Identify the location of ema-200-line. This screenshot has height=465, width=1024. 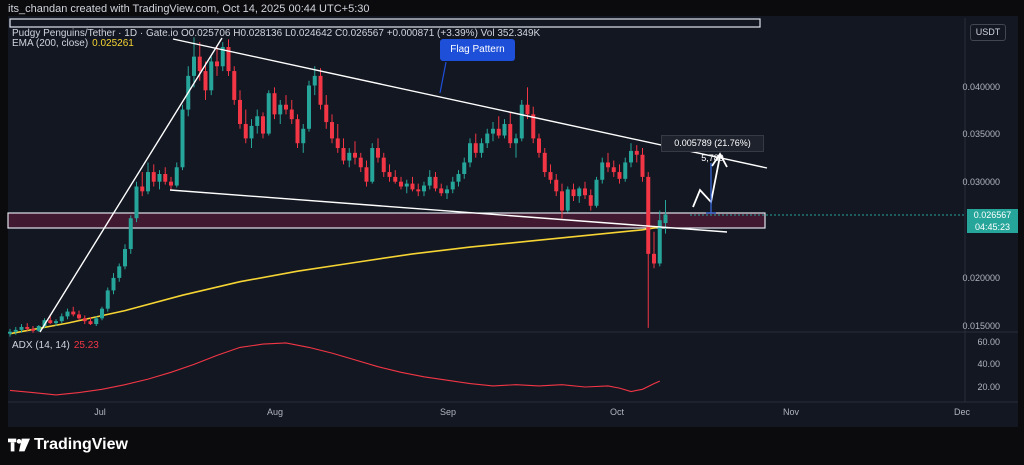
(334, 280).